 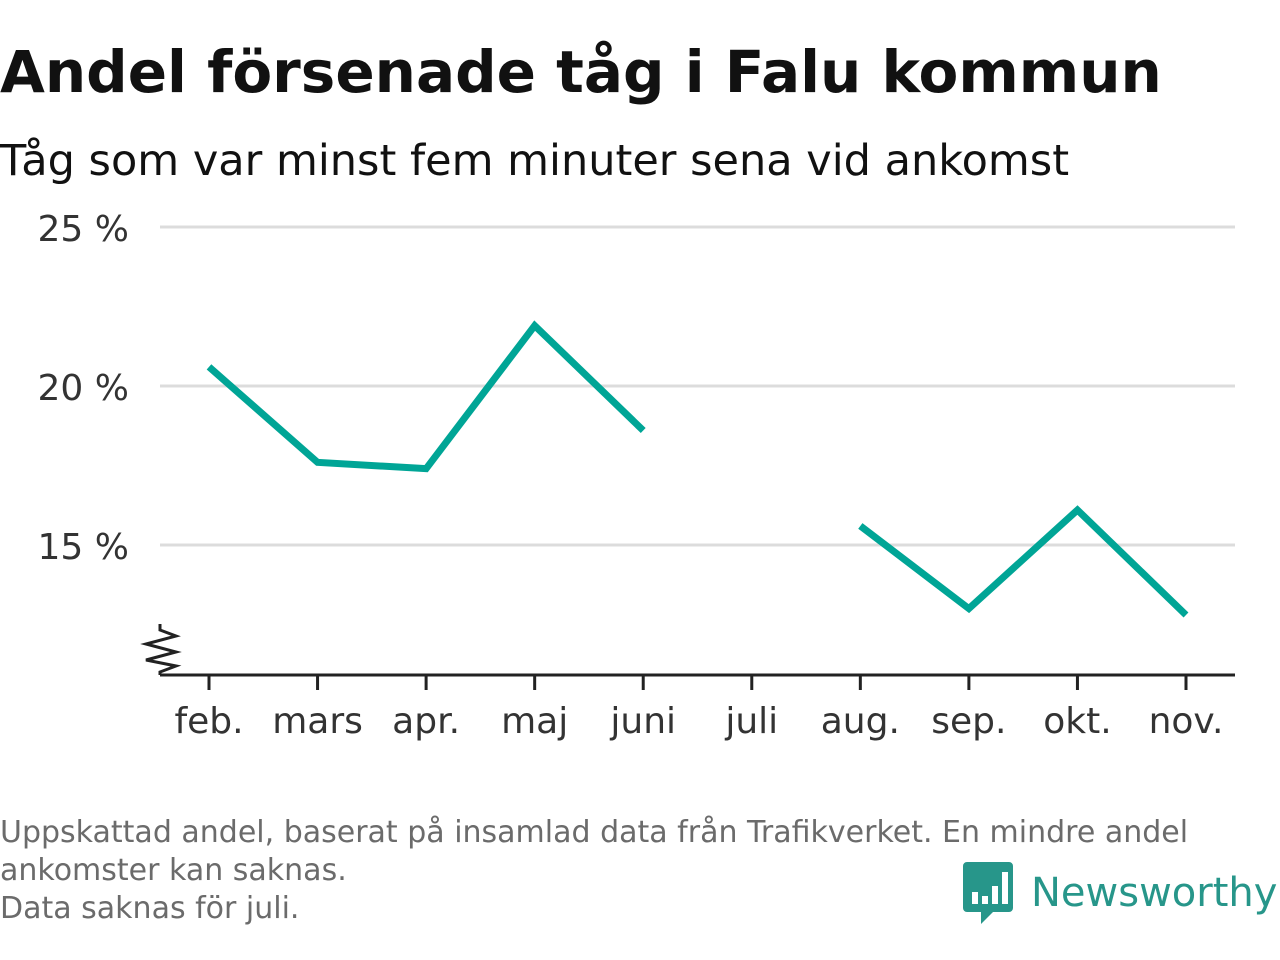 What do you see at coordinates (161, 649) in the screenshot?
I see `axis-break-mark` at bounding box center [161, 649].